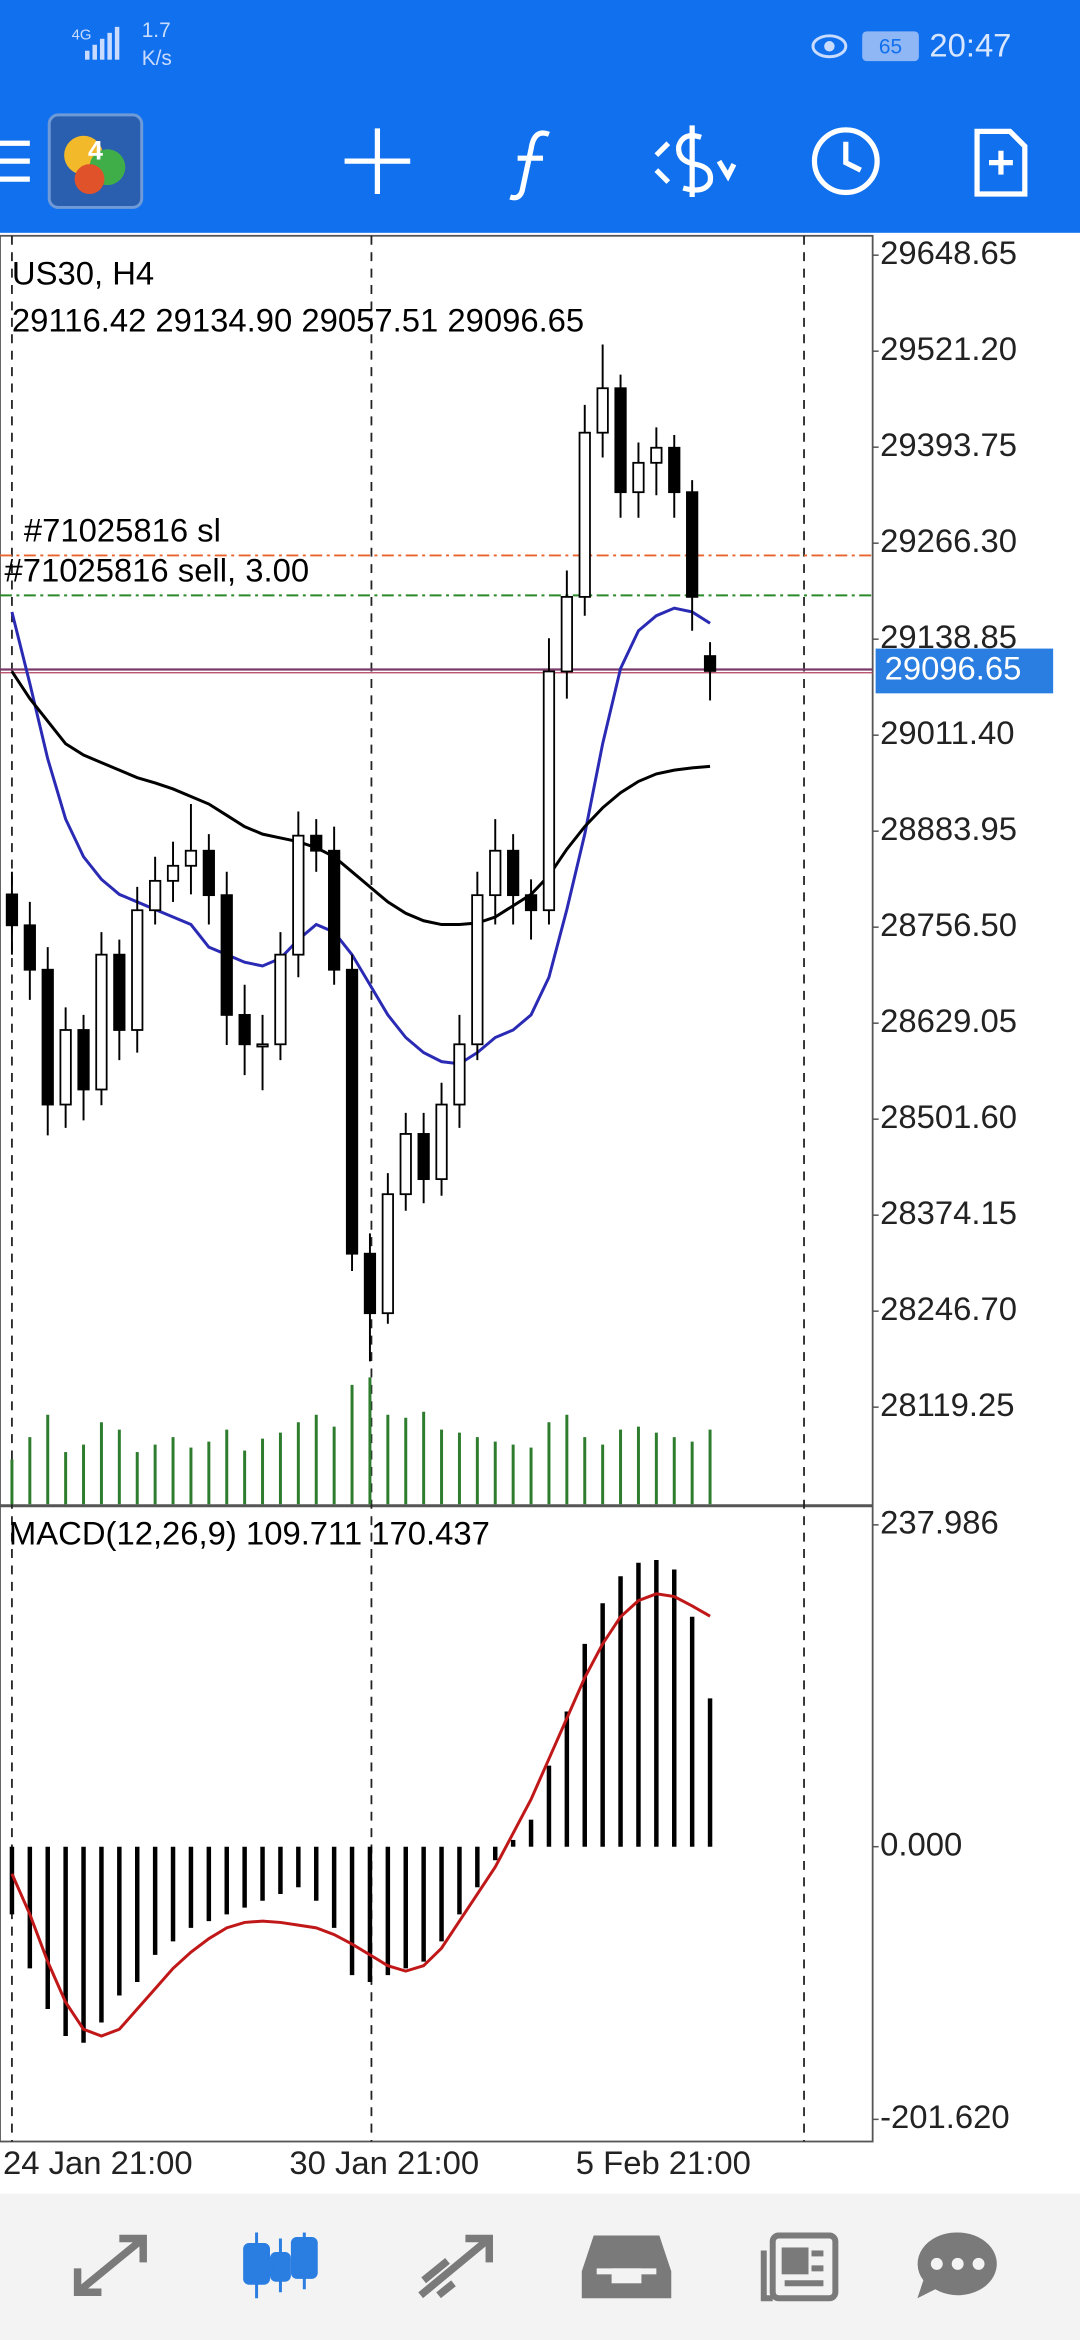 This screenshot has width=1080, height=2340. I want to click on eye-icon, so click(829, 46).